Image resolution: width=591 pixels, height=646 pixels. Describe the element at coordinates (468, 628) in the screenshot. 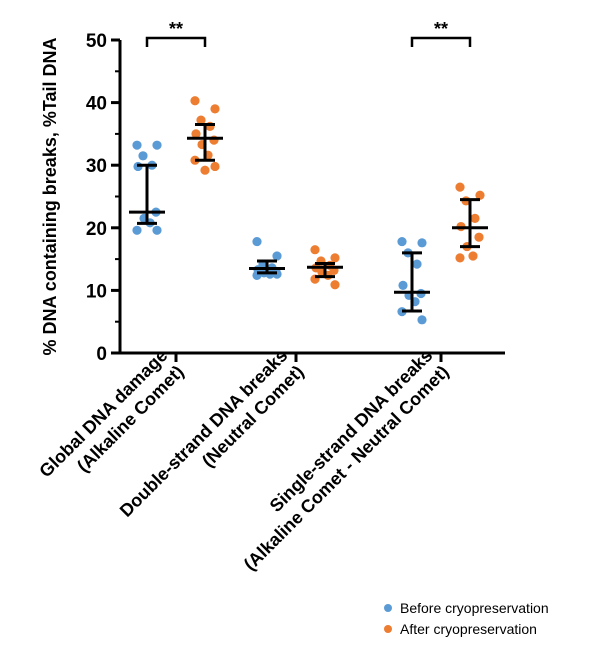

I see `legend-label-after: After cryopreservation` at that location.